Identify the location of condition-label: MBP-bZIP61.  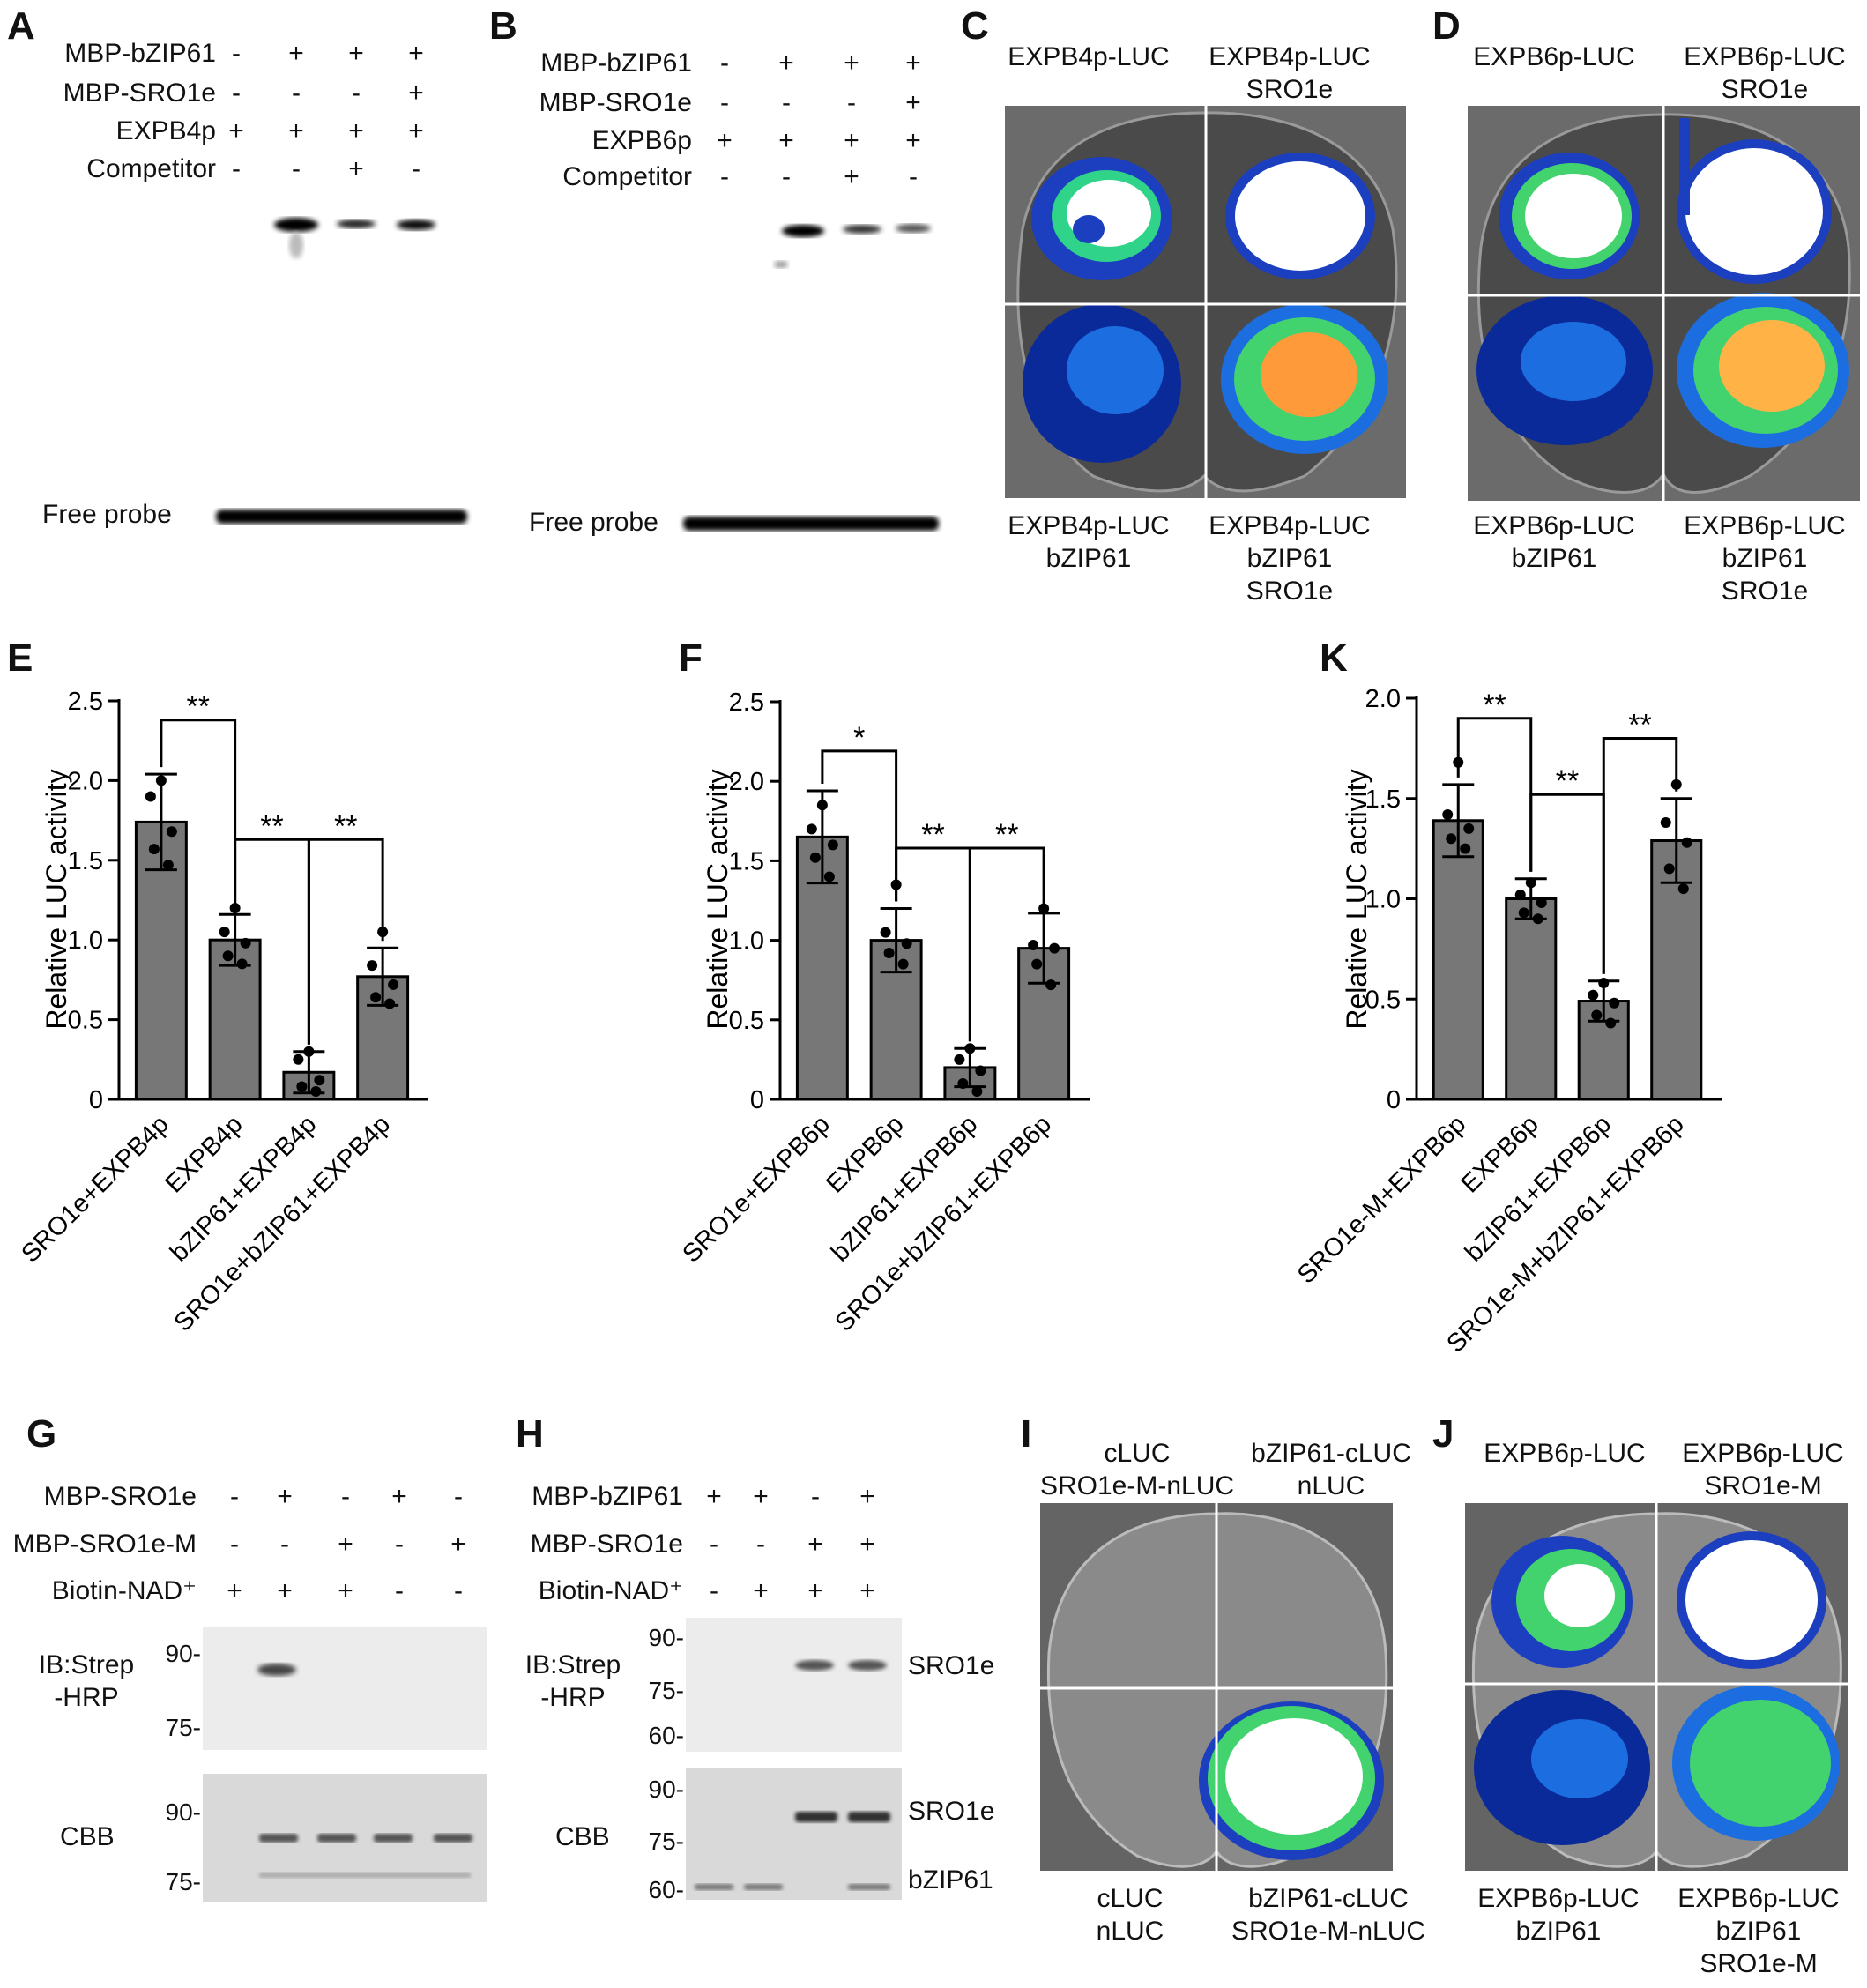
(616, 63).